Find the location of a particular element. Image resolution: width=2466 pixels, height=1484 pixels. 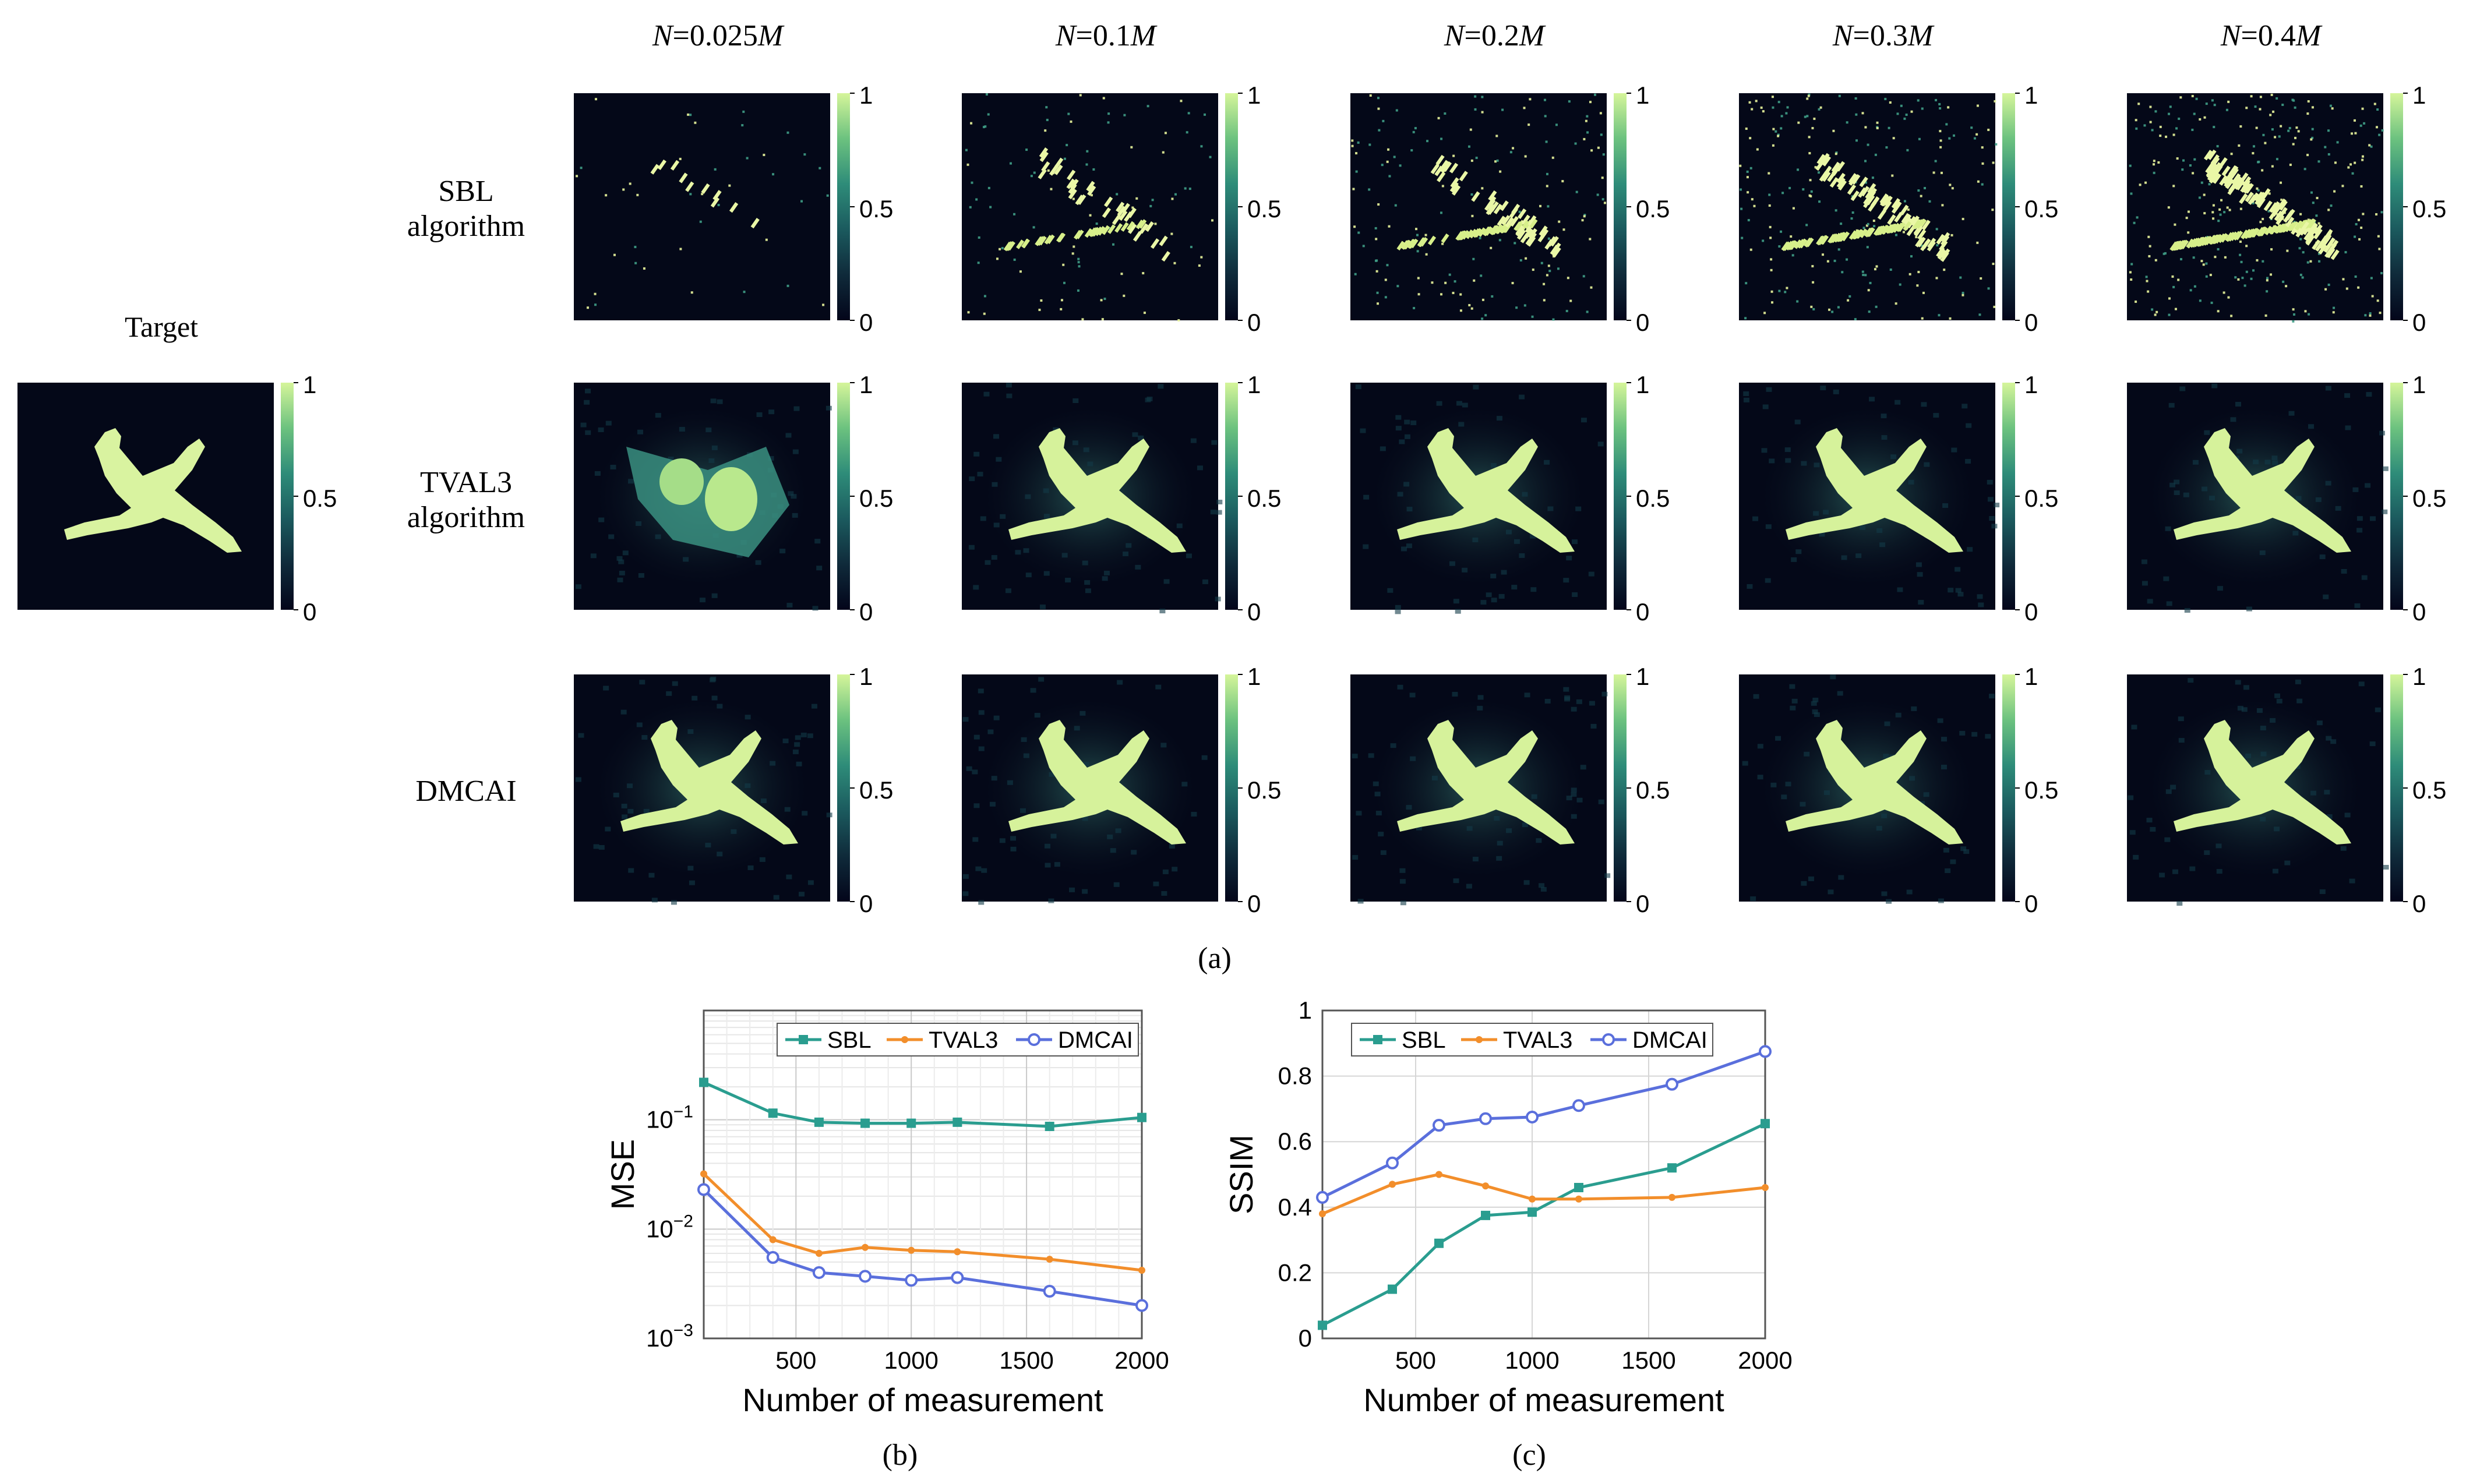

panel-label-b: (b) is located at coordinates (900, 1455).